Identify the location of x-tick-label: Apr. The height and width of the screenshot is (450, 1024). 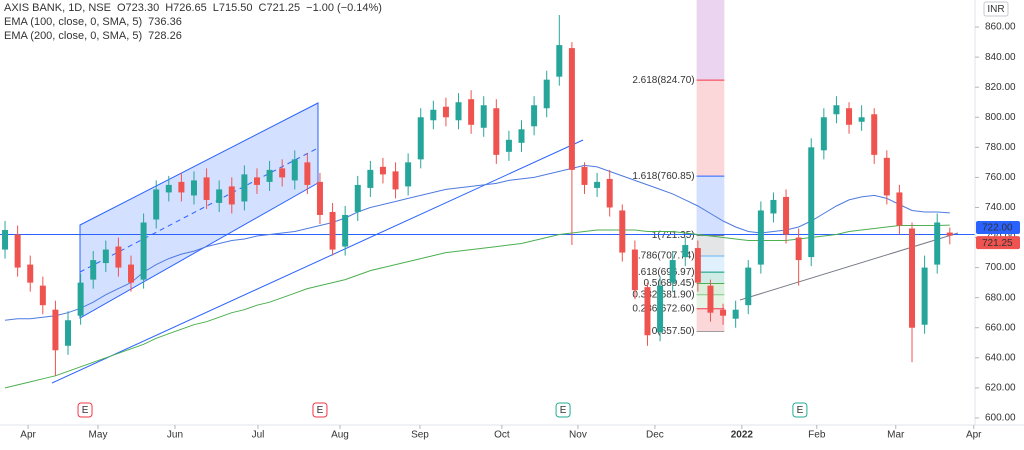
(974, 435).